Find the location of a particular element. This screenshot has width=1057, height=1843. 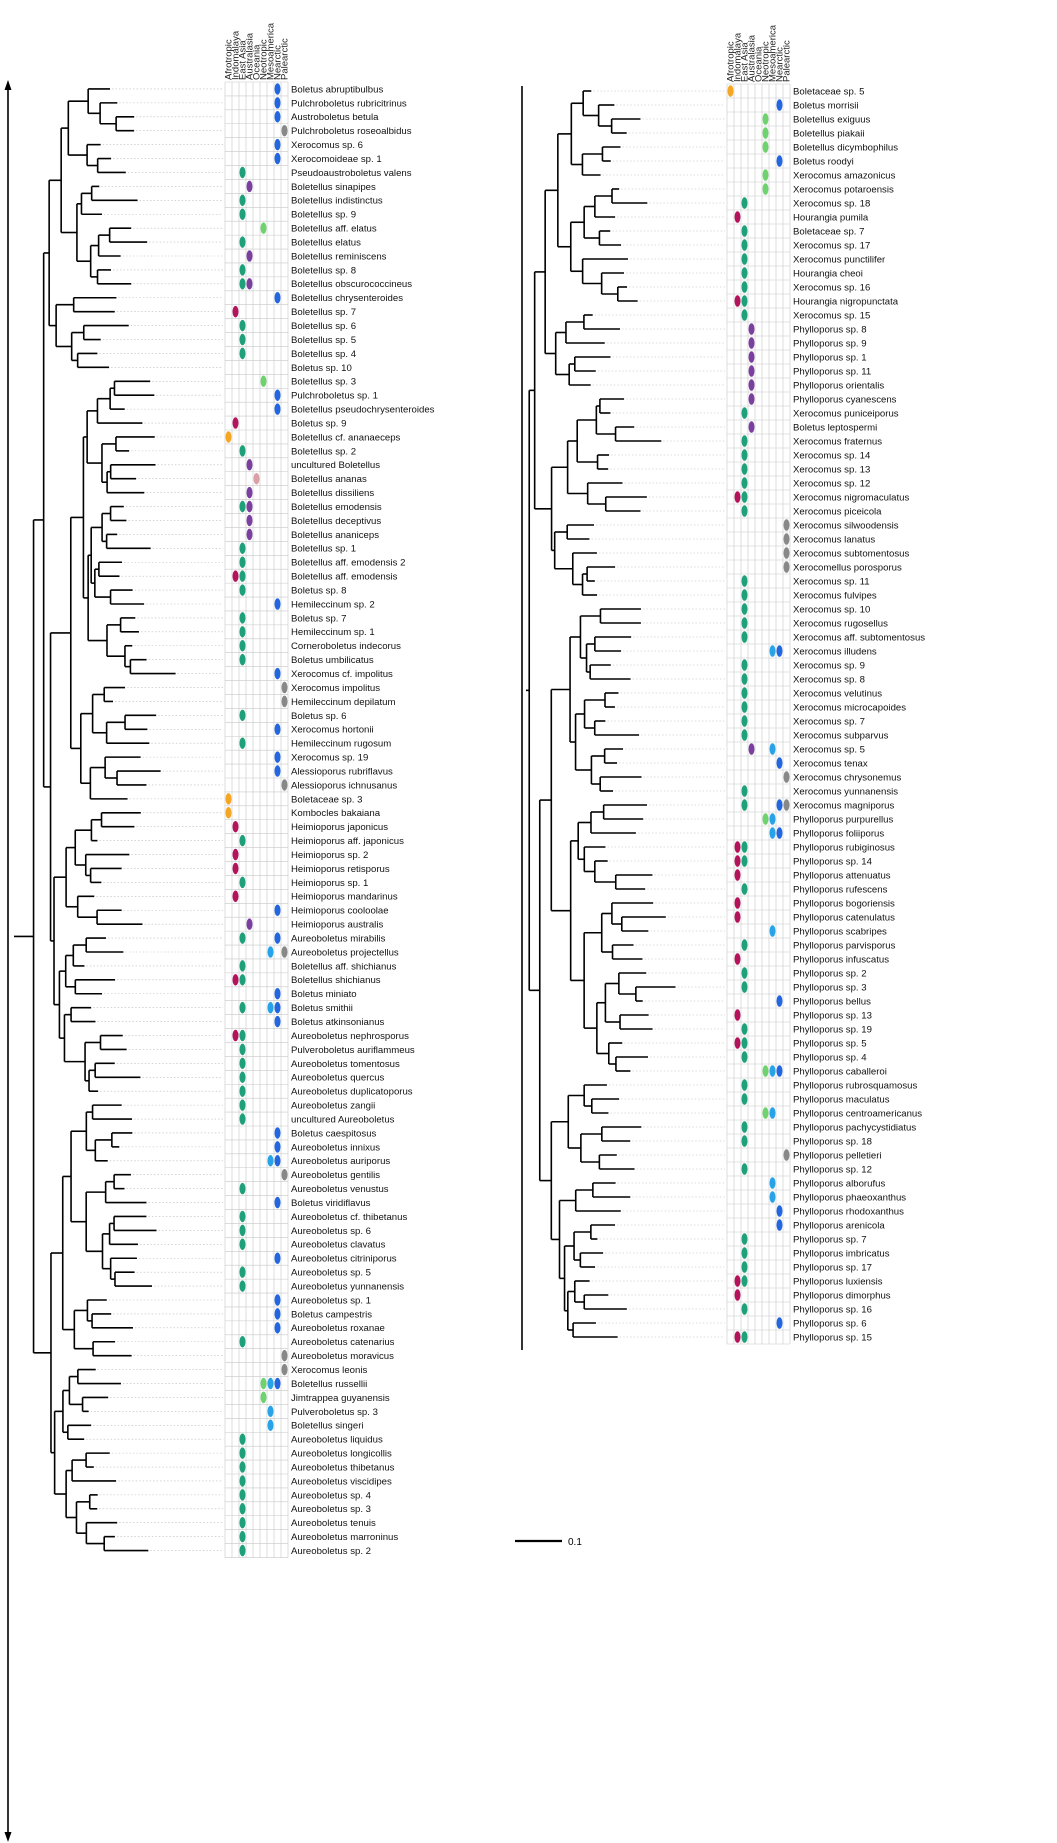

taxon-label: Boletus sp. 9 is located at coordinates (318, 423).